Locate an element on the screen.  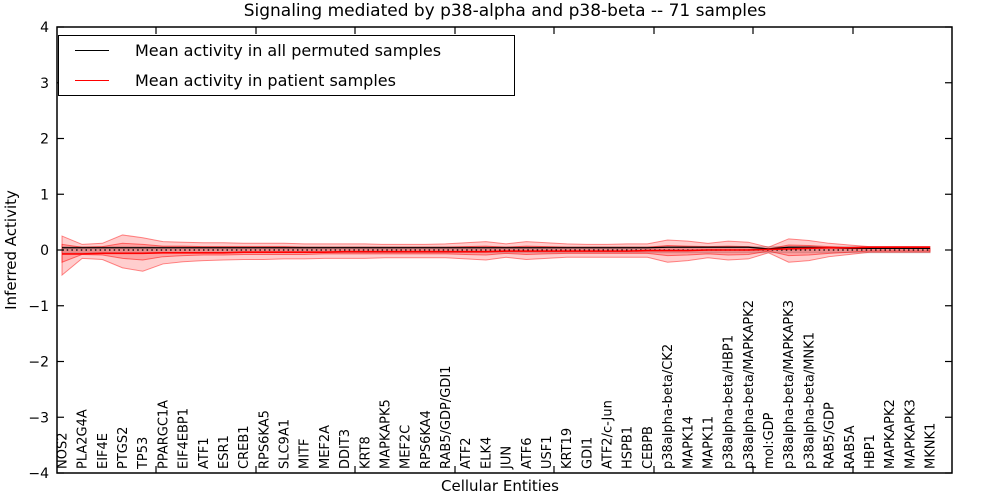
band-patient-sample-range-outer is located at coordinates (496, 255).